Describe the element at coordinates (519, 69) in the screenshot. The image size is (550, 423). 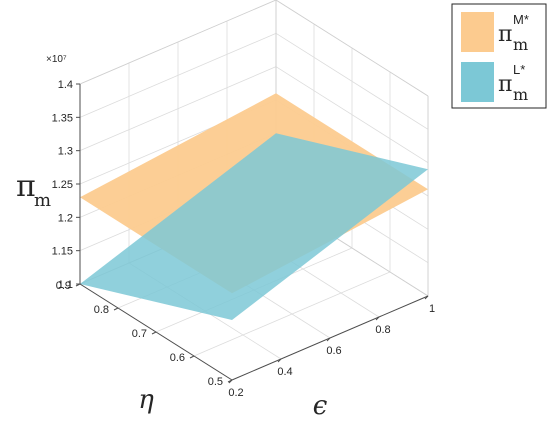
I see `legend-superscript: L*` at that location.